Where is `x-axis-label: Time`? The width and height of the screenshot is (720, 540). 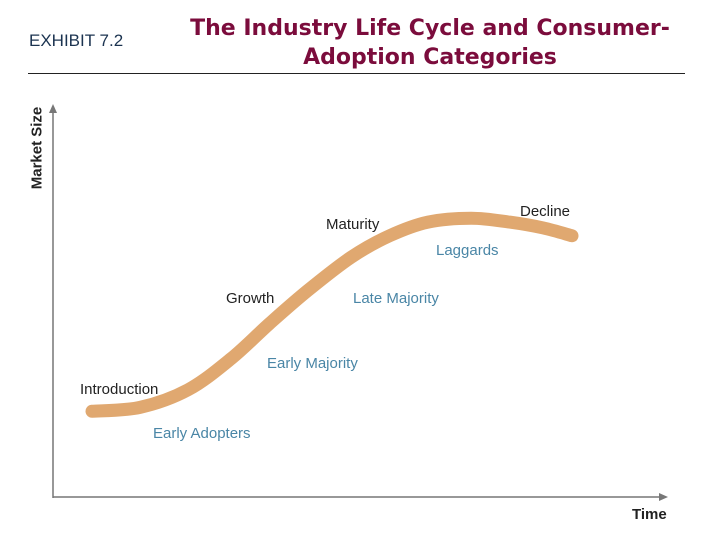
x-axis-label: Time is located at coordinates (649, 514).